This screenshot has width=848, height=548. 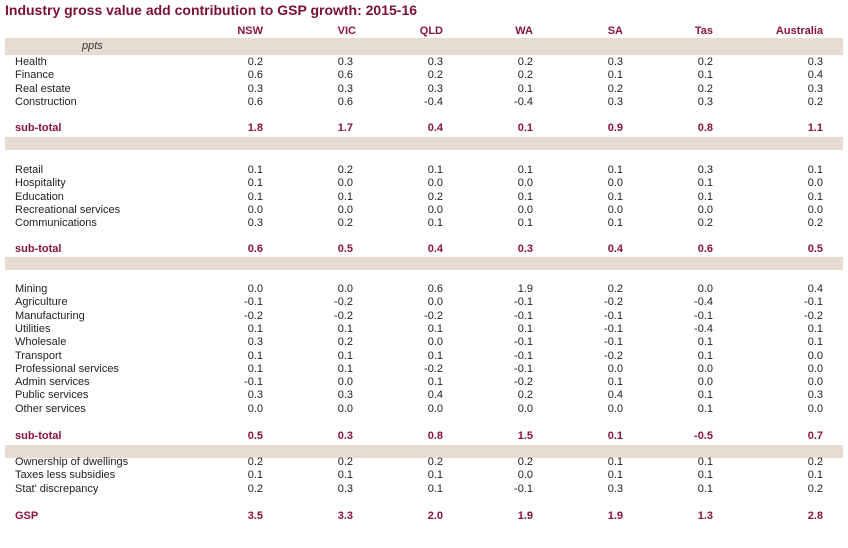 What do you see at coordinates (525, 249) in the screenshot?
I see `subtotal-cell: 0.3` at bounding box center [525, 249].